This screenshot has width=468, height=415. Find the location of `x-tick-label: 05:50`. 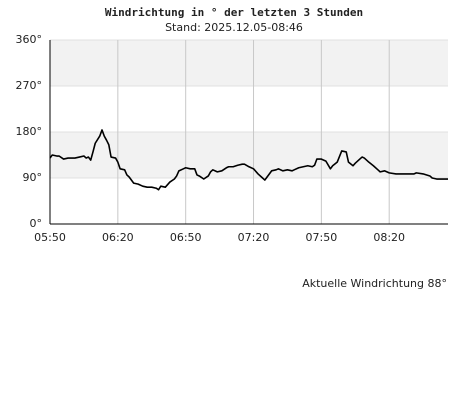

x-tick-label: 05:50 is located at coordinates (50, 237).